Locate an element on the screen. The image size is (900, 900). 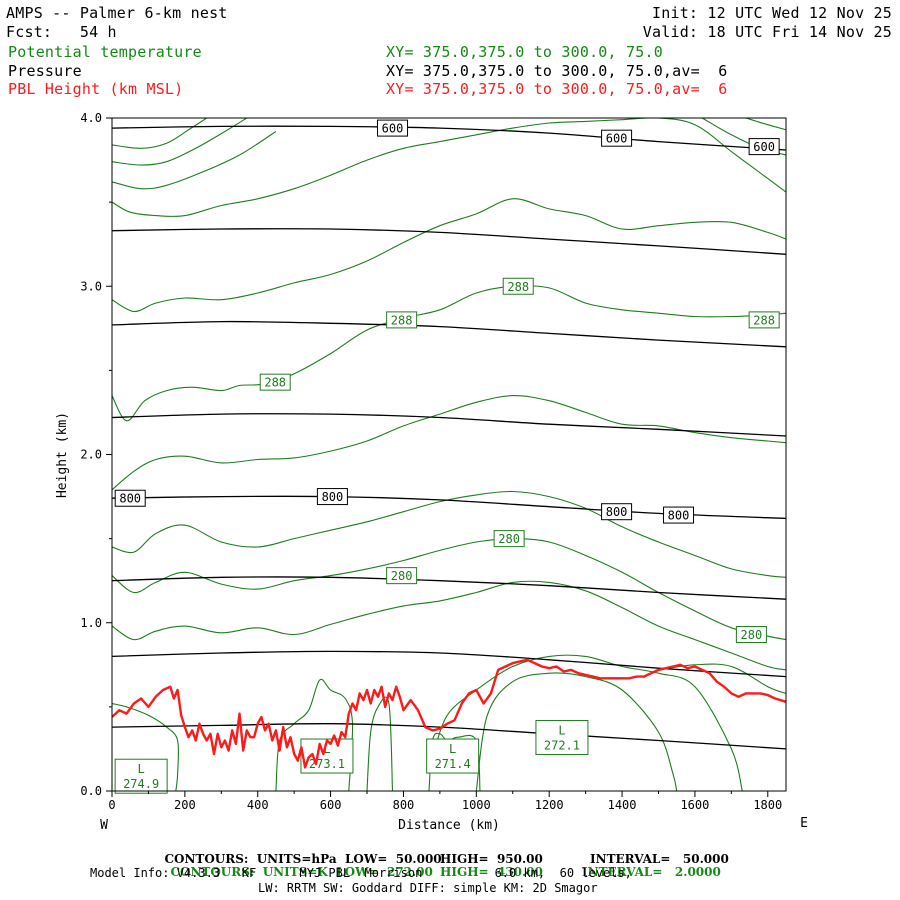
field-label-theta: Potential temperature is located at coordinates (105, 52).